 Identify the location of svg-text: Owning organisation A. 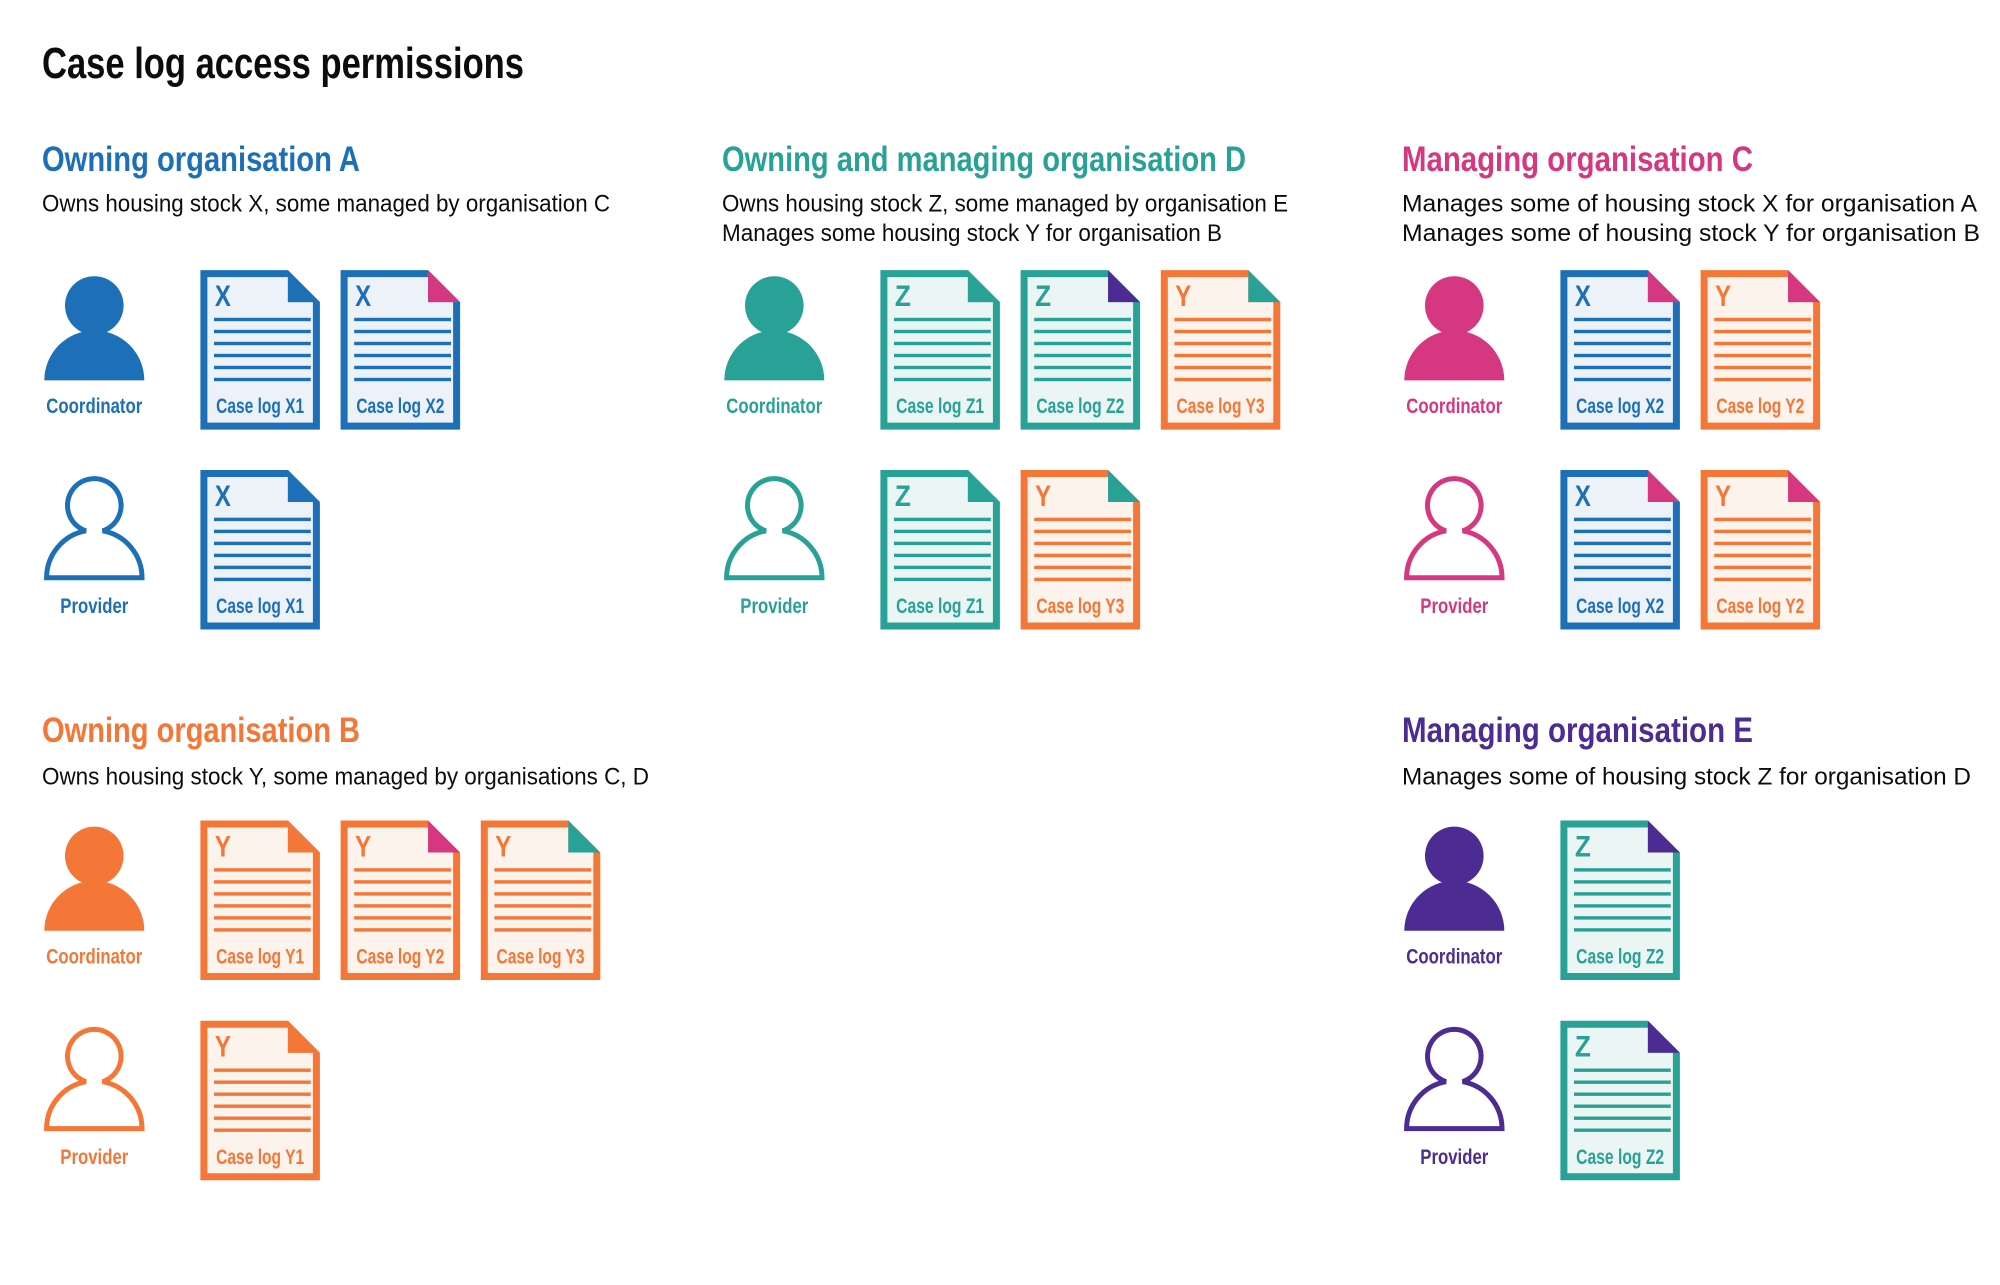
(201, 159).